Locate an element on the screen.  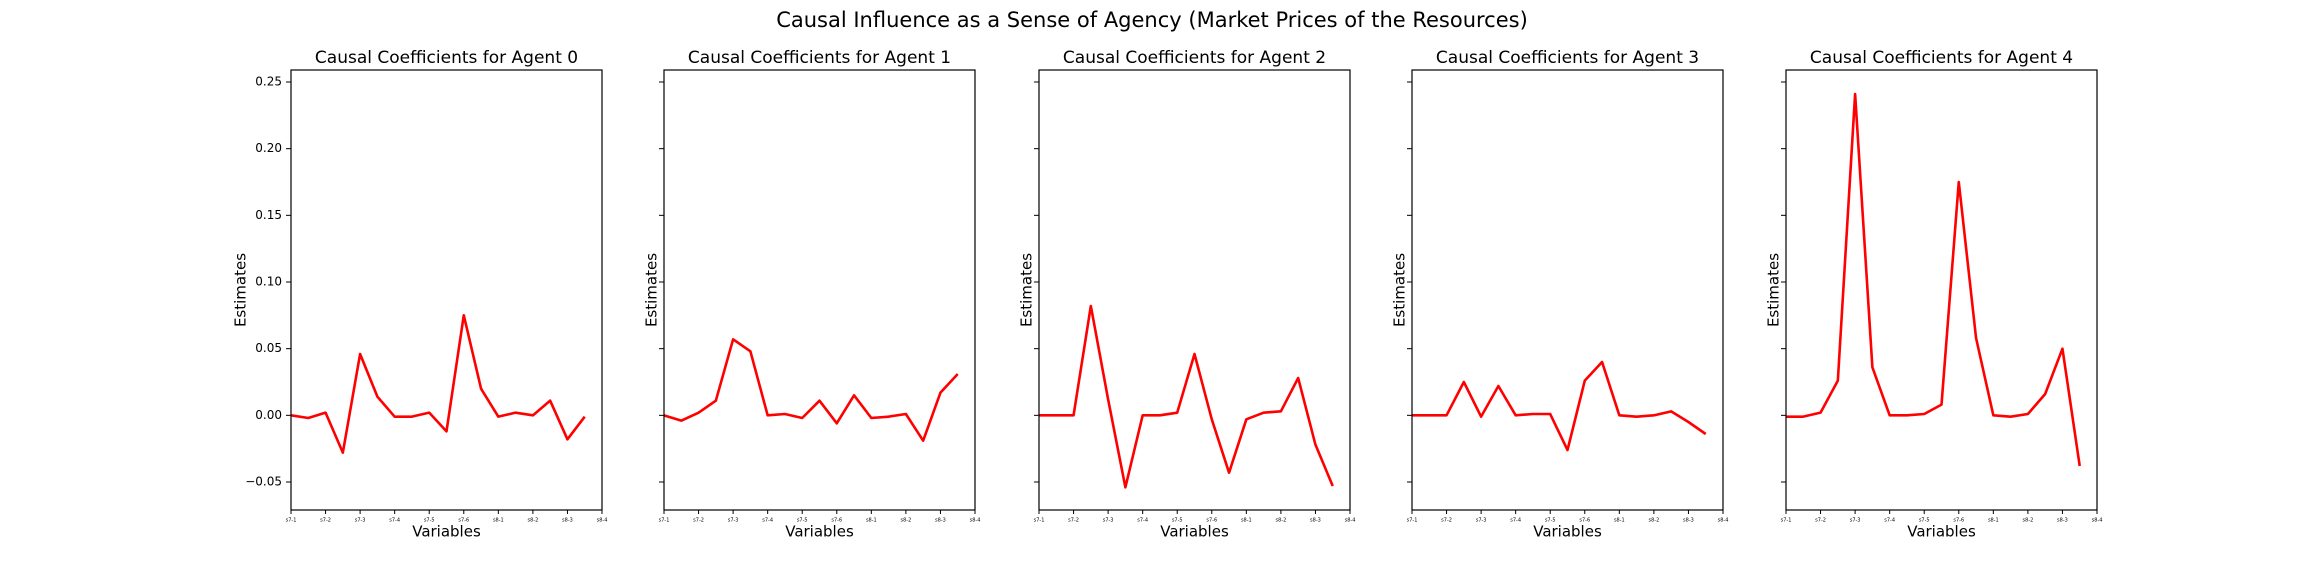
axes-title: Causal Coefficients for Agent 4 is located at coordinates (1941, 58).